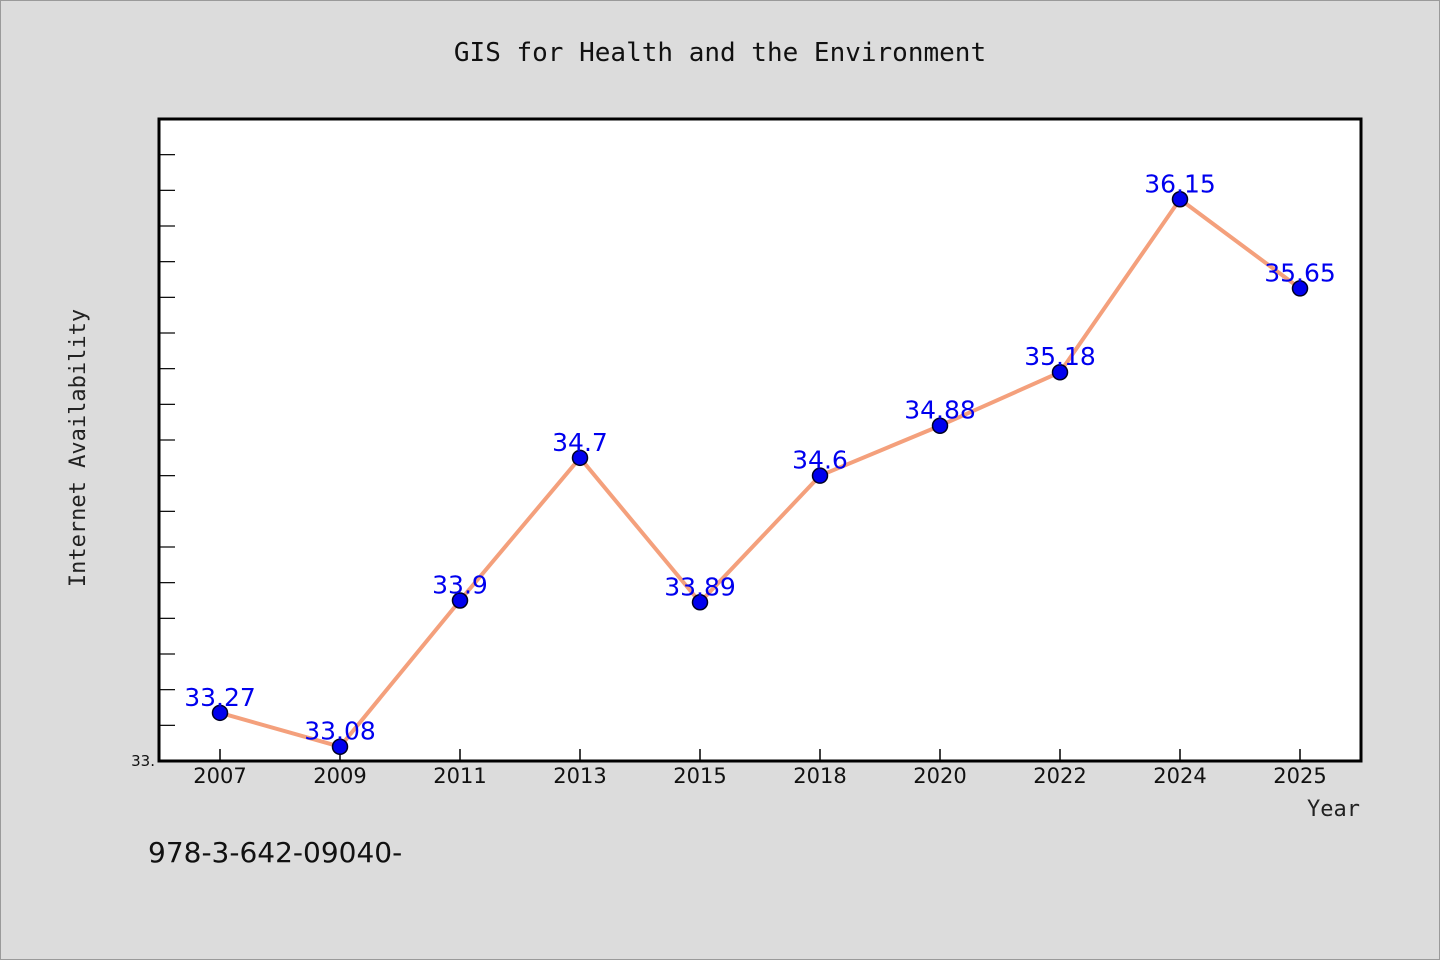 The height and width of the screenshot is (960, 1440). I want to click on data-label: 36.15, so click(1180, 183).